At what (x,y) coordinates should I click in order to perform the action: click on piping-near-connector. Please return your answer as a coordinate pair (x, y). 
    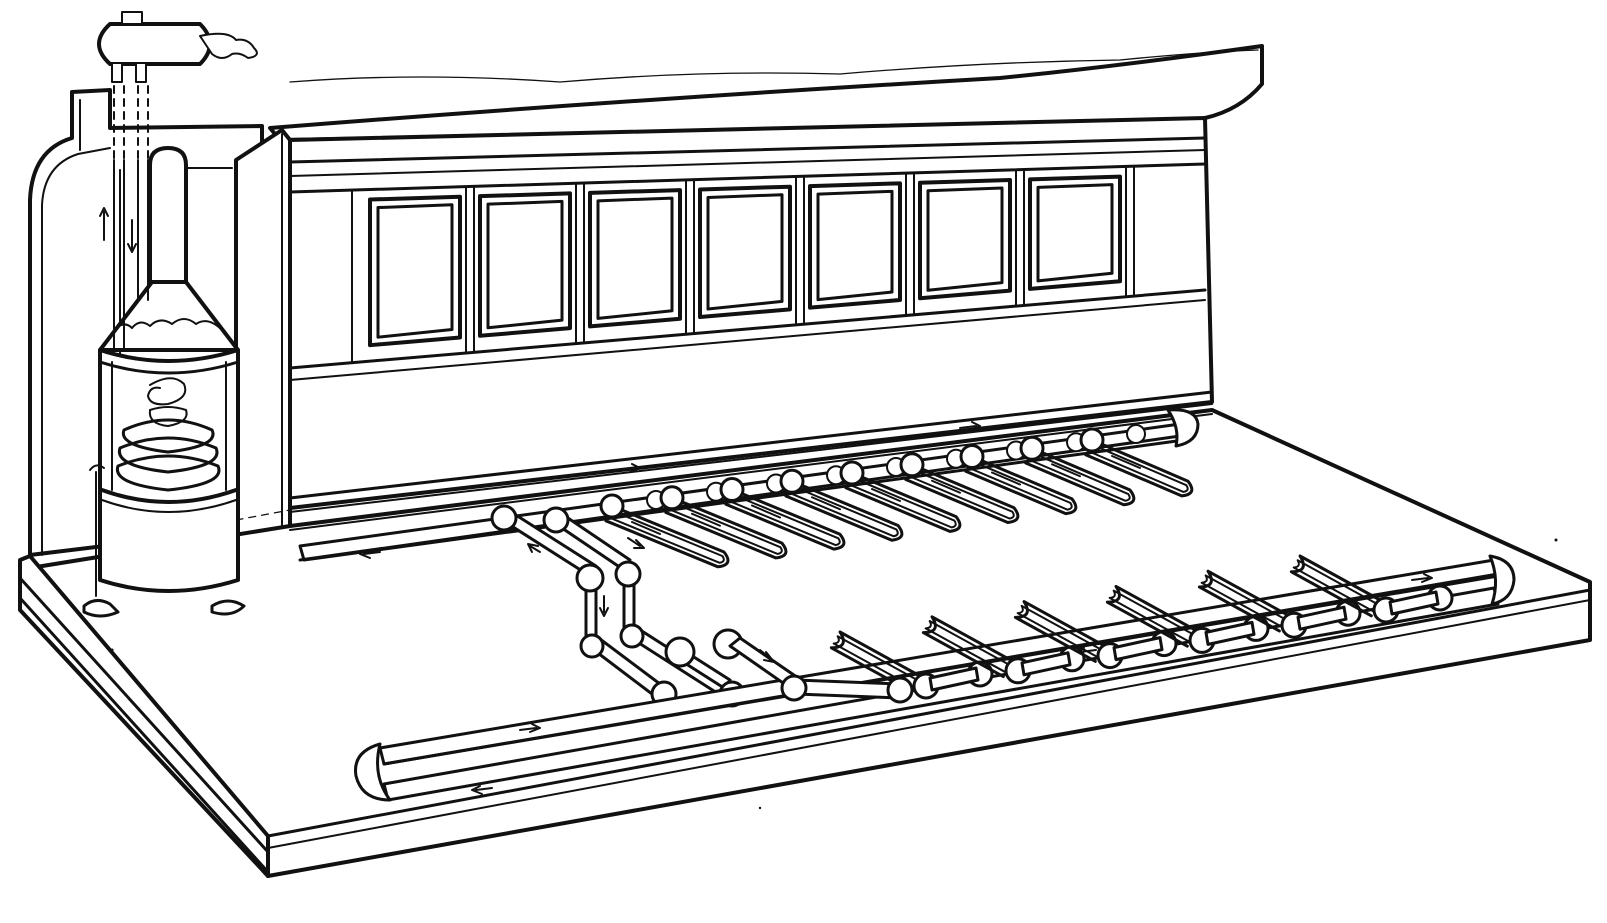
    Looking at the image, I should click on (821, 670).